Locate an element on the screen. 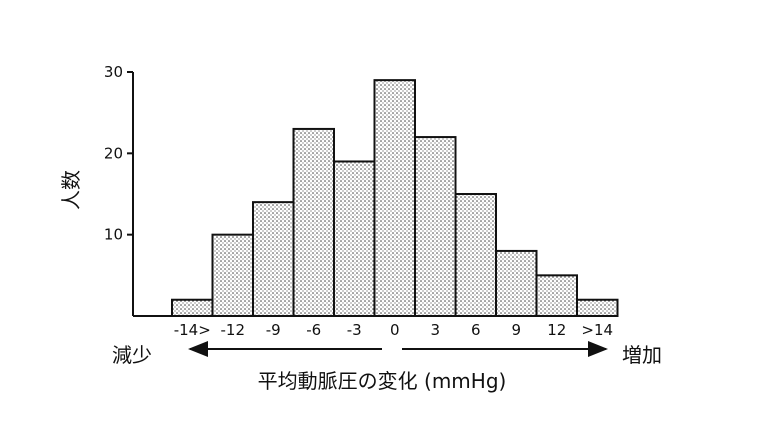 The image size is (769, 426). x-tick-label-10: >14 is located at coordinates (597, 330).